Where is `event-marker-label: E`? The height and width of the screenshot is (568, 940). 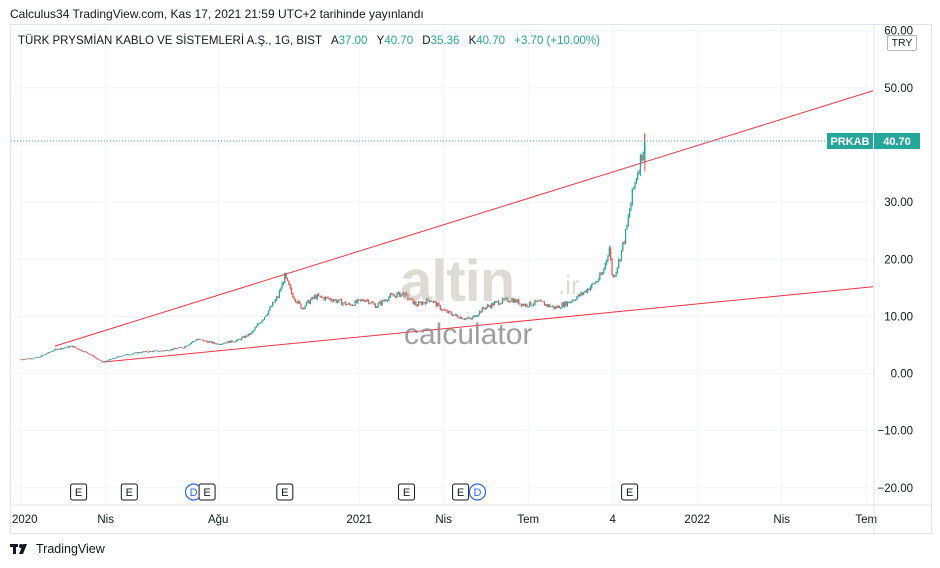 event-marker-label: E is located at coordinates (206, 493).